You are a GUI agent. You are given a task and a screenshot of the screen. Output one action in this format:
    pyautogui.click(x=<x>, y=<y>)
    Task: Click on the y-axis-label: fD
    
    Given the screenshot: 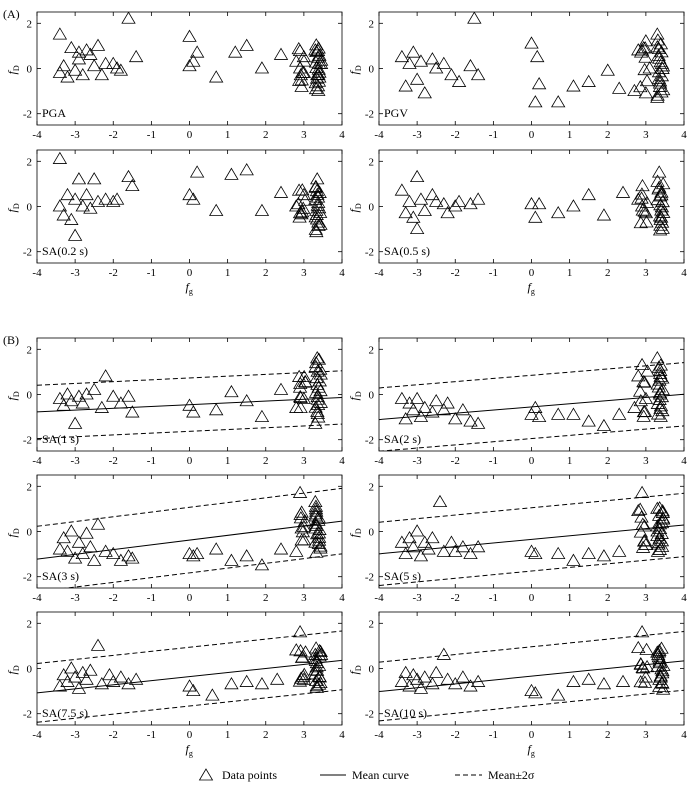 What is the action you would take?
    pyautogui.click(x=355, y=669)
    